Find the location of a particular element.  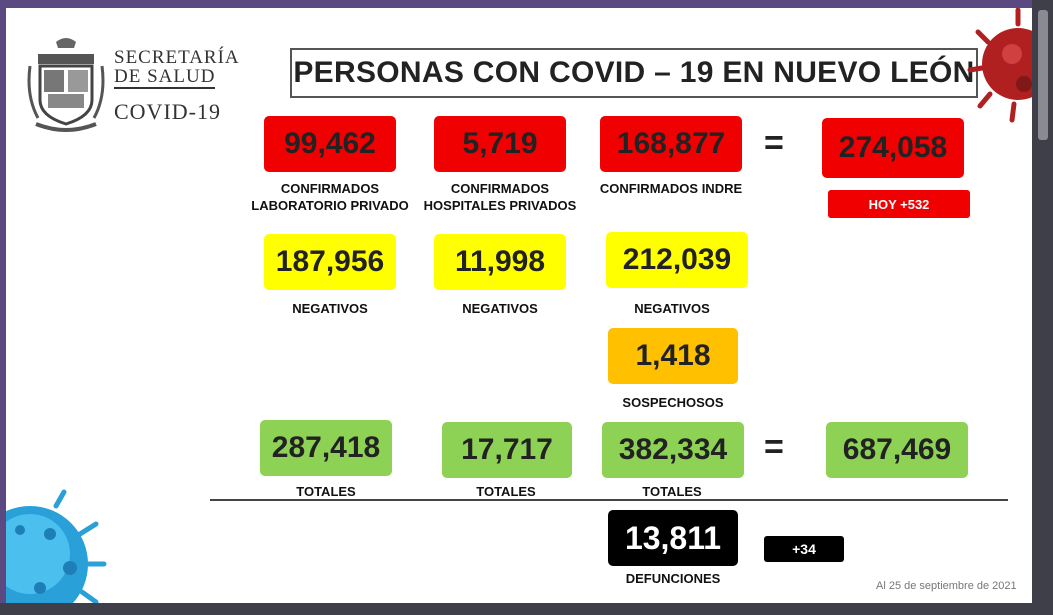

totals-hosp-private-label: TOTALES is located at coordinates (506, 491).